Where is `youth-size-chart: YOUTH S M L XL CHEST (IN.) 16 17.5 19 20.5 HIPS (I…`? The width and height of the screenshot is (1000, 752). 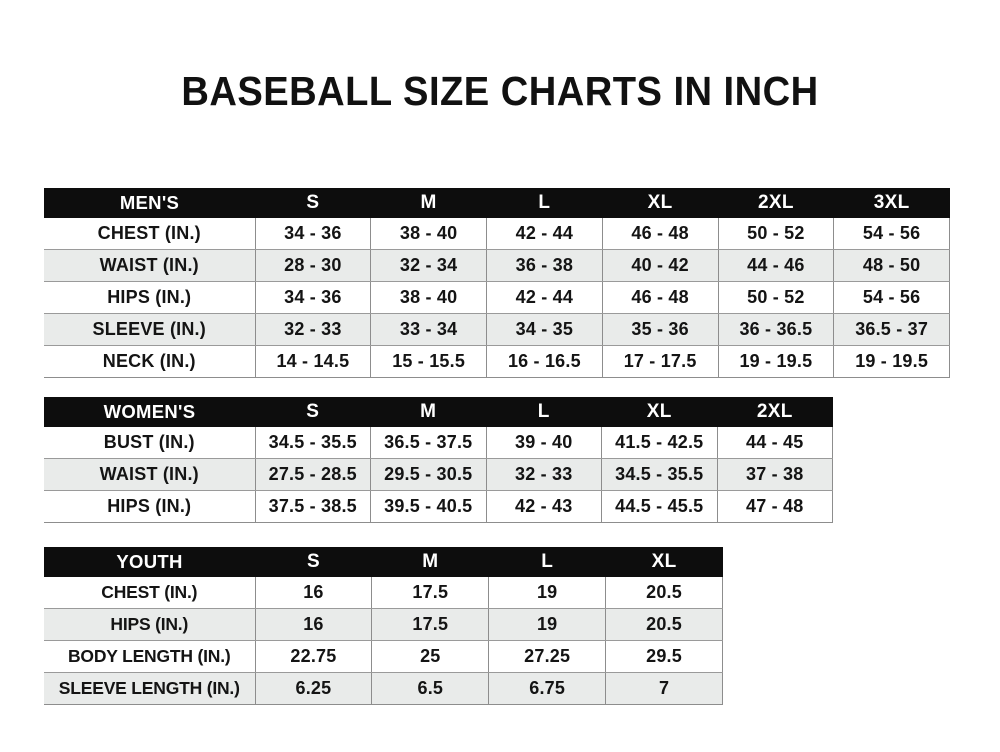
youth-size-chart: YOUTH S M L XL CHEST (IN.) 16 17.5 19 20.5 HIPS (I… is located at coordinates (383, 626).